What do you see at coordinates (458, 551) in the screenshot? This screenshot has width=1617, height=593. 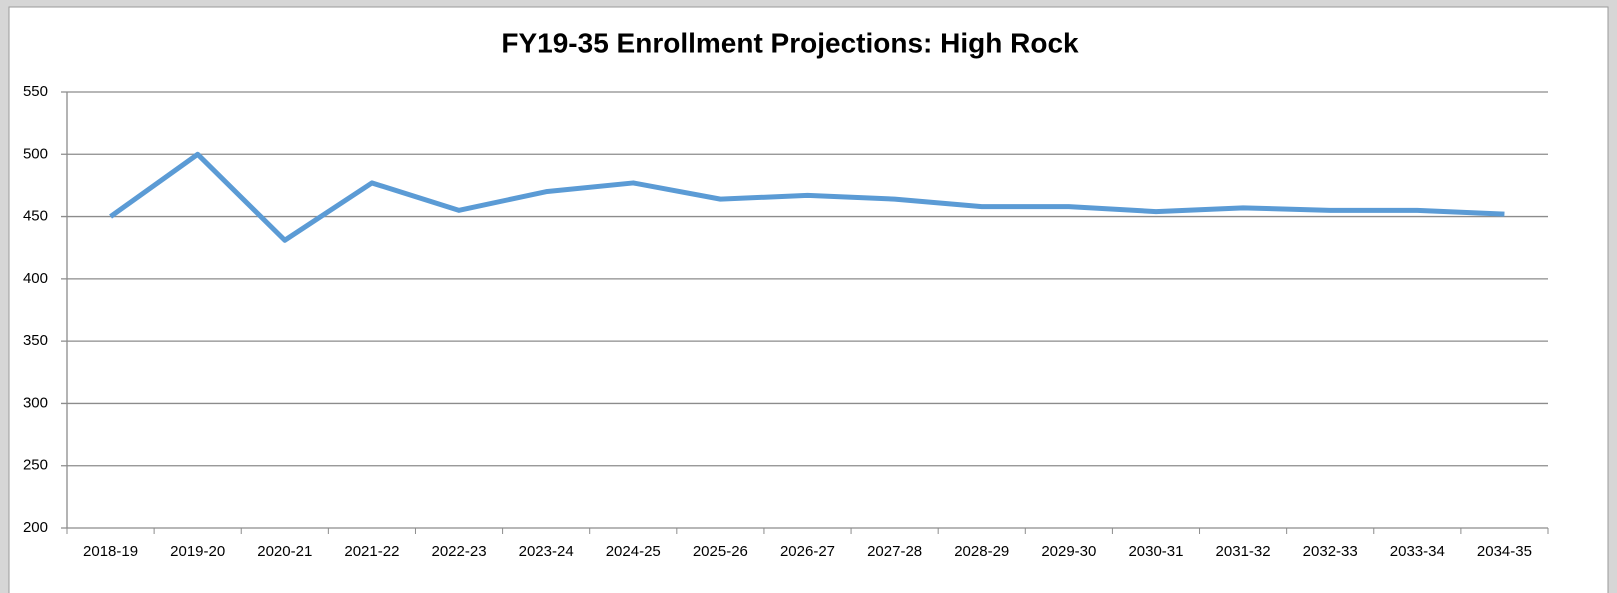 I see `x-tick-label: 2022-23` at bounding box center [458, 551].